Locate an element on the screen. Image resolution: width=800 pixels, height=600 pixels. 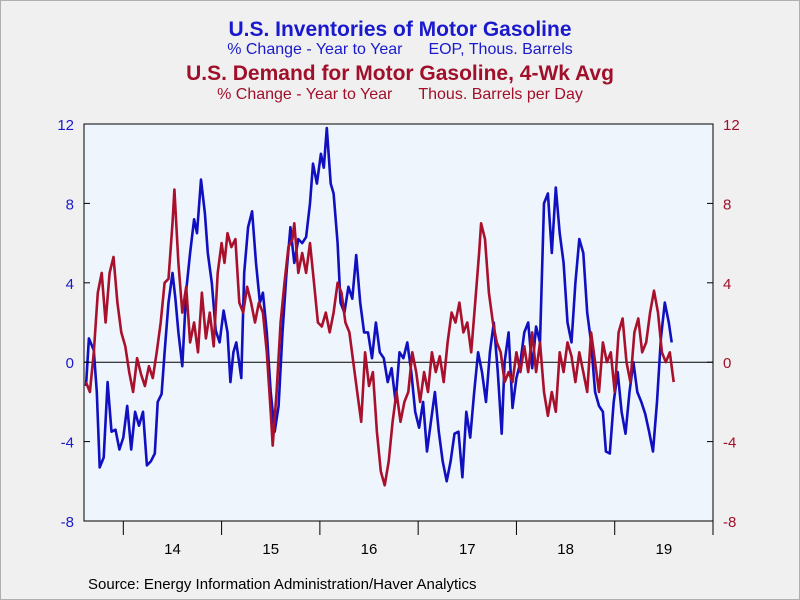
x-tick-label: 19 is located at coordinates (664, 549).